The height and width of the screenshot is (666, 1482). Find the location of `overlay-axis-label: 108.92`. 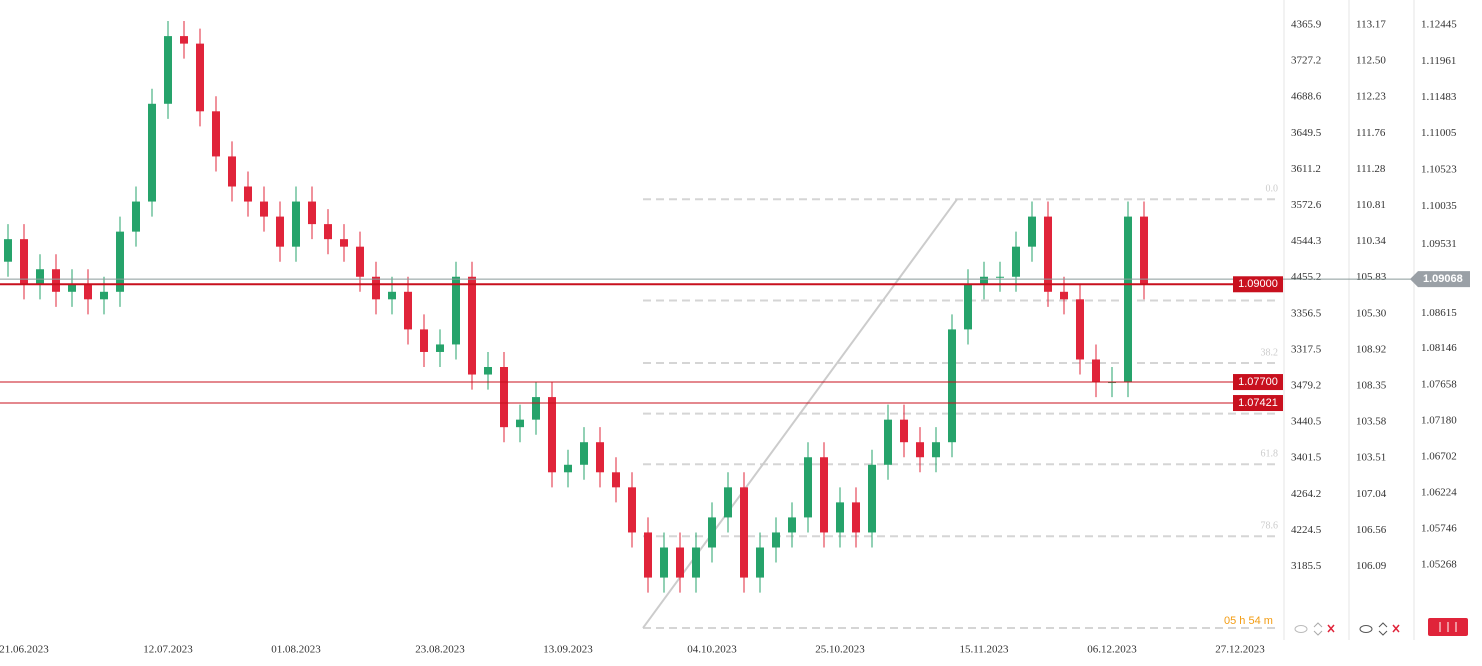

overlay-axis-label: 108.92 is located at coordinates (1371, 349).